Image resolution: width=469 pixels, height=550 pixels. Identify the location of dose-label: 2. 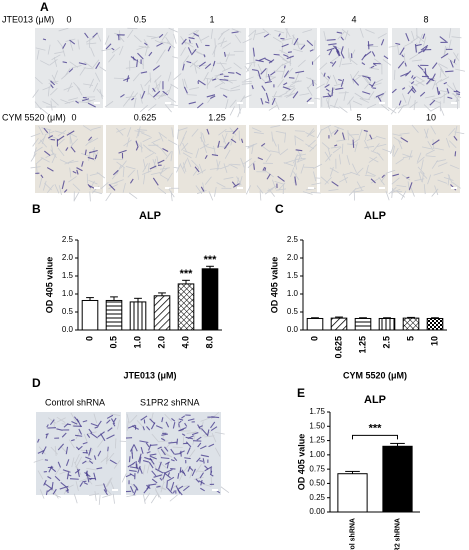
(282, 19).